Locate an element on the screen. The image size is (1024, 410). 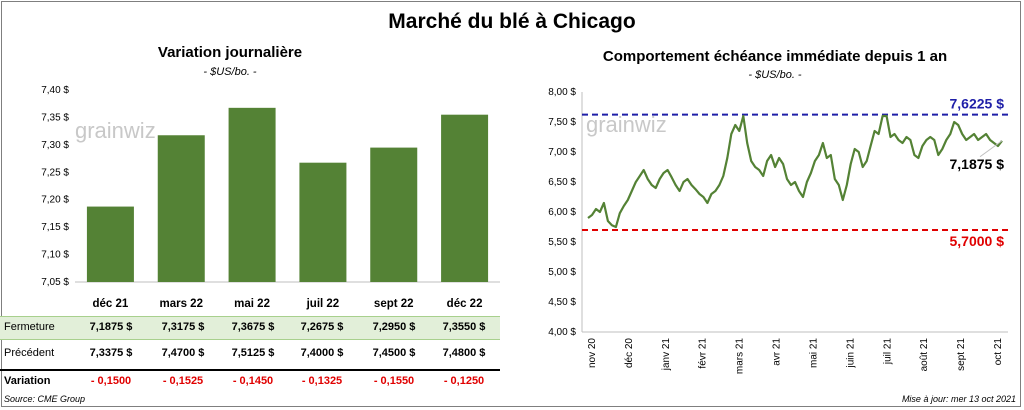
y-tick-label: 7,15 $ is located at coordinates (55, 227).